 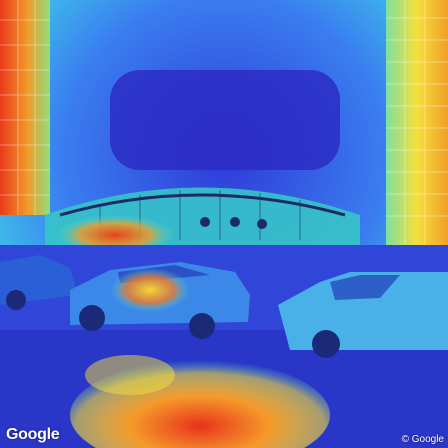 I want to click on google-logo: Google, so click(x=33, y=434).